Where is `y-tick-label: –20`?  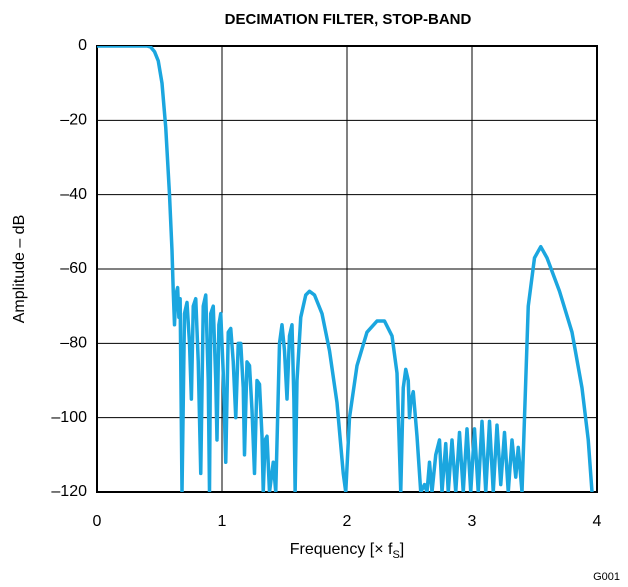 y-tick-label: –20 is located at coordinates (73, 120).